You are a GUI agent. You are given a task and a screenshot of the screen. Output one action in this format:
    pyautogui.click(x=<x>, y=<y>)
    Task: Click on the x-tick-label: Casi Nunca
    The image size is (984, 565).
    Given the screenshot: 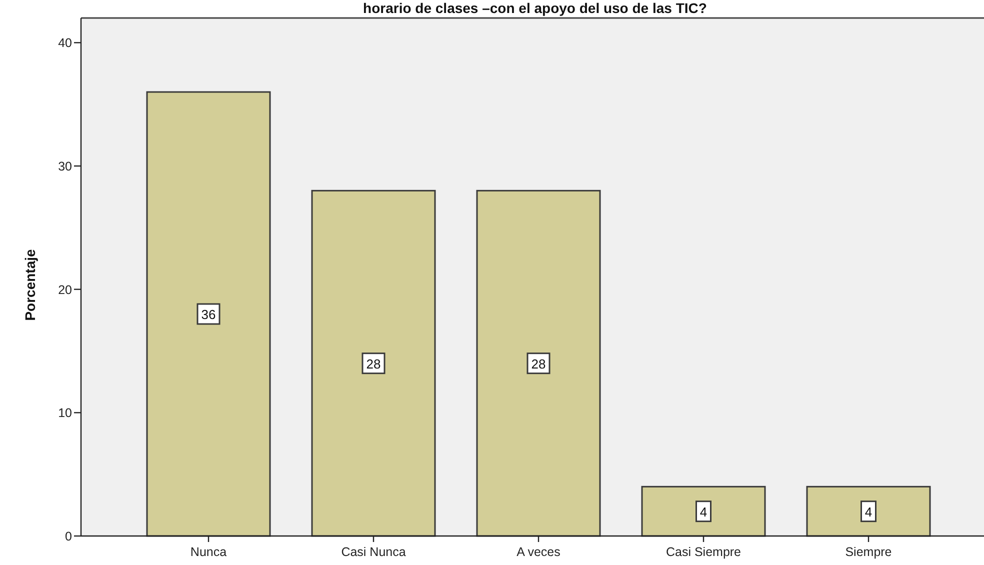 What is the action you would take?
    pyautogui.click(x=373, y=552)
    